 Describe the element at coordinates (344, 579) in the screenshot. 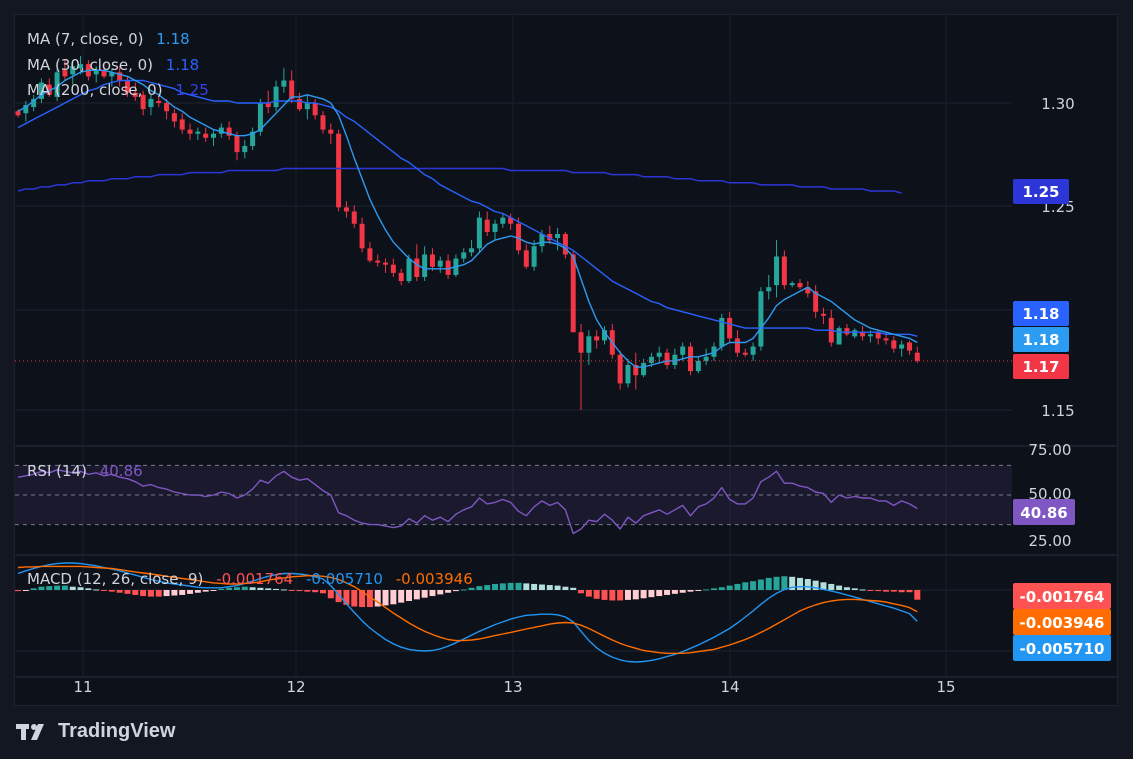

I see `macd-legend-macd: -0.005710` at that location.